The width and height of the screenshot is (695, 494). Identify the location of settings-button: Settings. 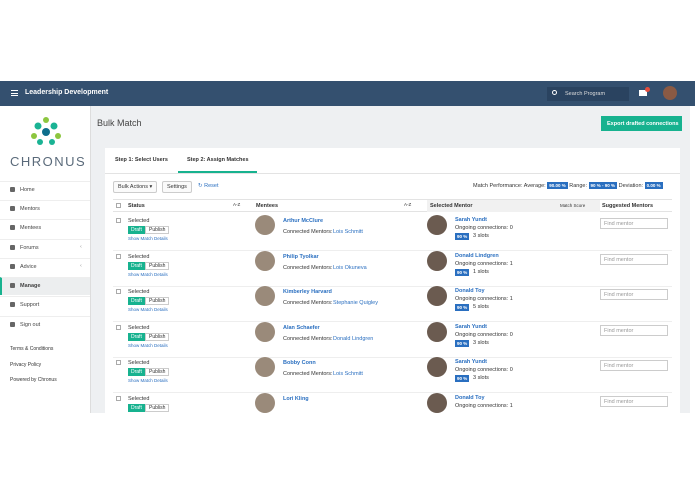
(177, 187).